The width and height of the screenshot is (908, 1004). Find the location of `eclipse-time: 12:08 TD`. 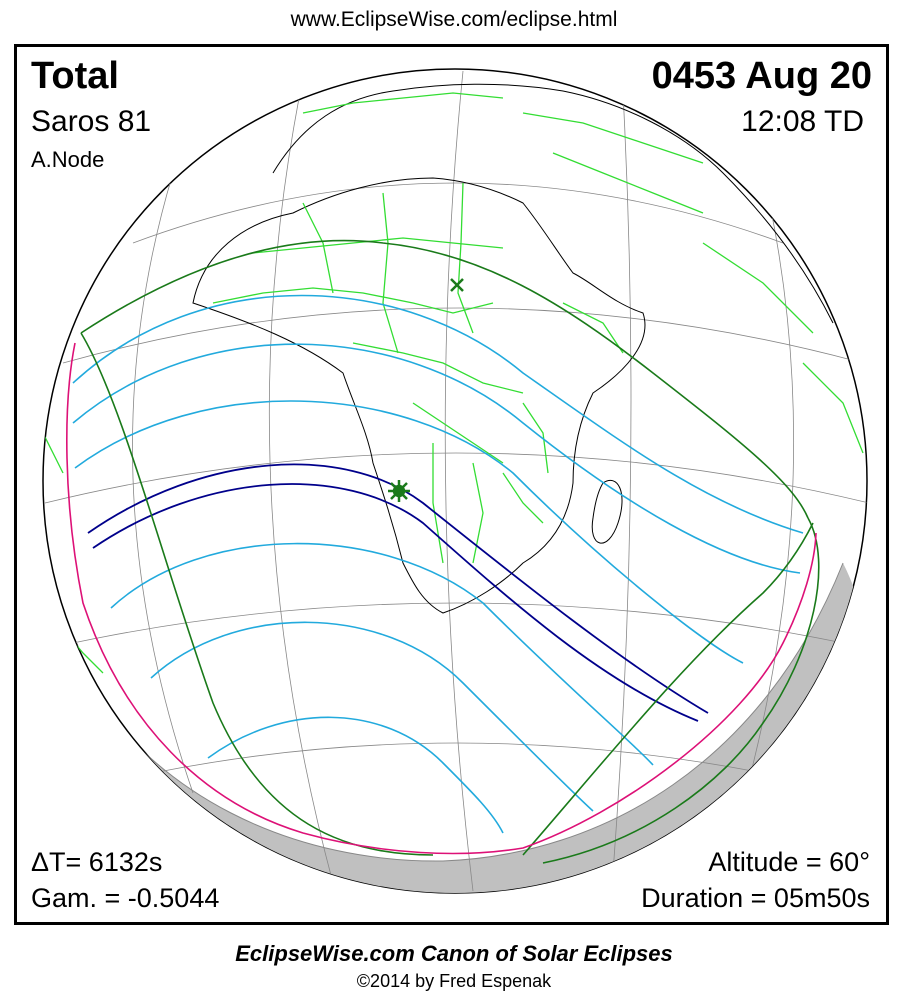

eclipse-time: 12:08 TD is located at coordinates (802, 121).